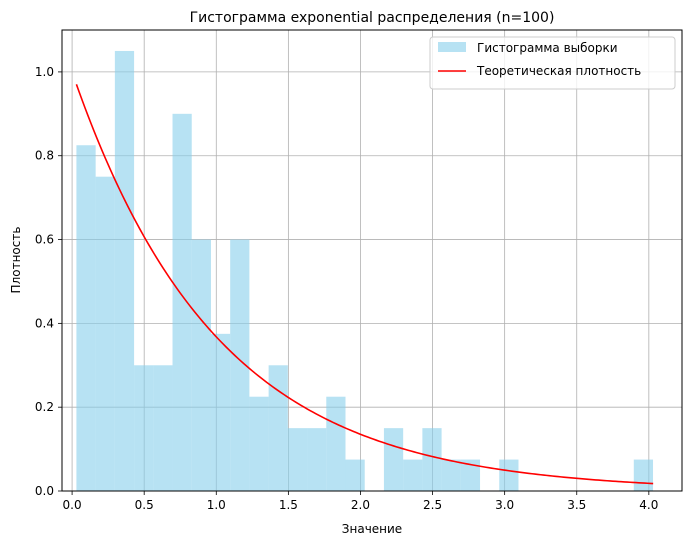 Image resolution: width=691 pixels, height=545 pixels. Describe the element at coordinates (504, 505) in the screenshot. I see `x-tick-label: 3.0` at that location.